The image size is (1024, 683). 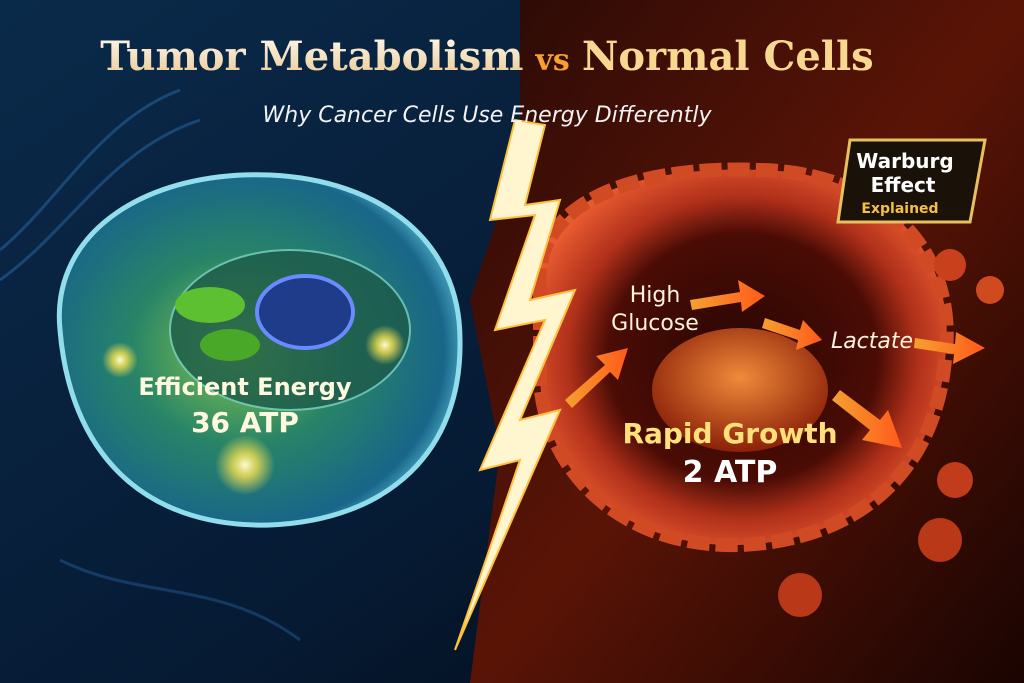 What do you see at coordinates (515, 384) in the screenshot?
I see `lightning-bolt` at bounding box center [515, 384].